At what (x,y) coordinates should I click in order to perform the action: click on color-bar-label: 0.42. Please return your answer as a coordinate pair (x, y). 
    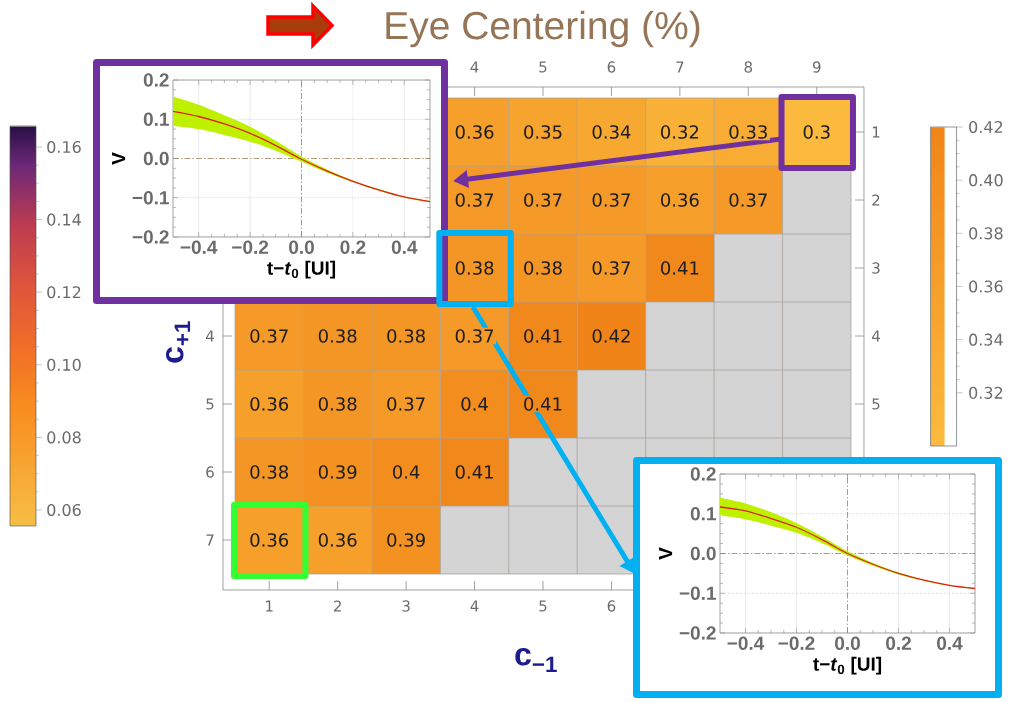
    Looking at the image, I should click on (986, 127).